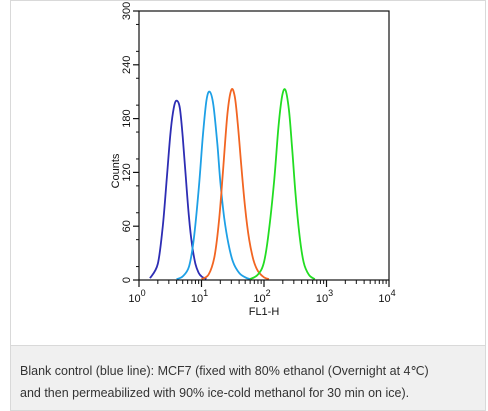 The height and width of the screenshot is (411, 488). I want to click on x-tick-label: 10⁰, so click(136, 296).